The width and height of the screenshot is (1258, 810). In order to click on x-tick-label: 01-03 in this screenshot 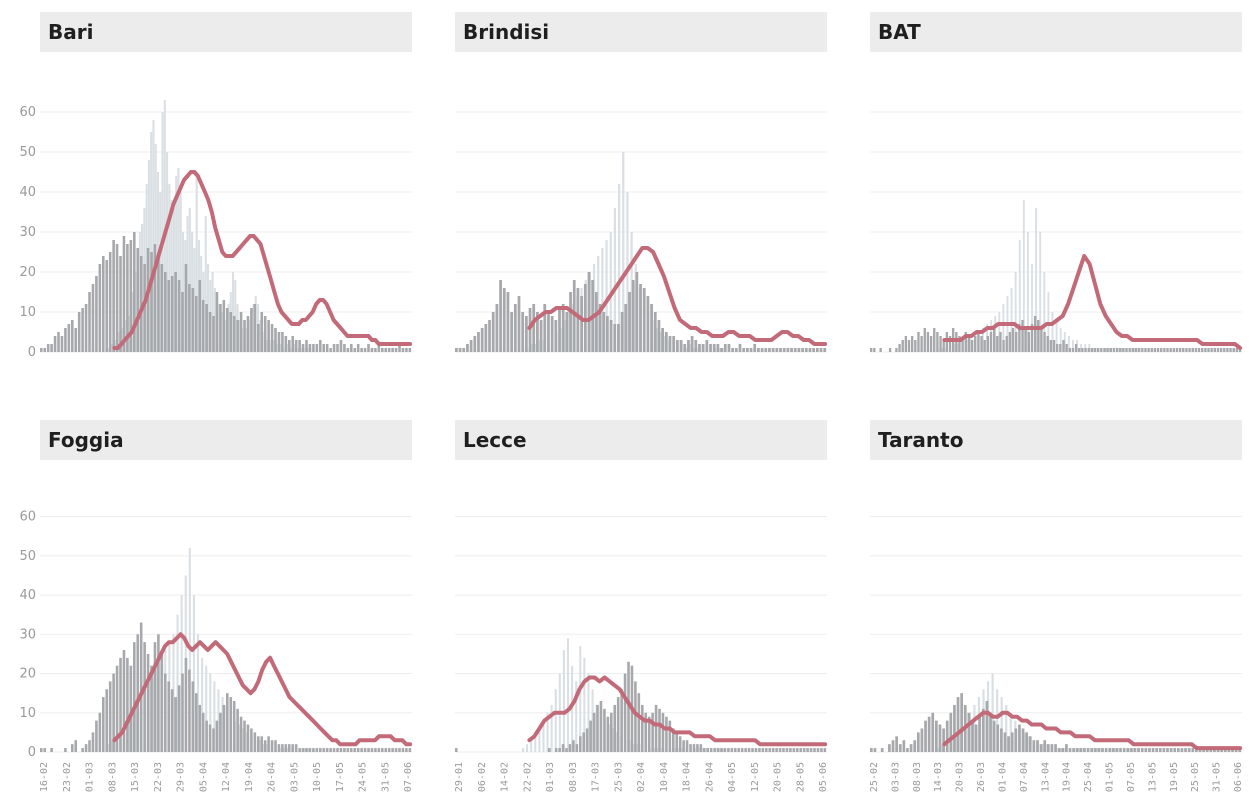, I will do `click(550, 777)`.